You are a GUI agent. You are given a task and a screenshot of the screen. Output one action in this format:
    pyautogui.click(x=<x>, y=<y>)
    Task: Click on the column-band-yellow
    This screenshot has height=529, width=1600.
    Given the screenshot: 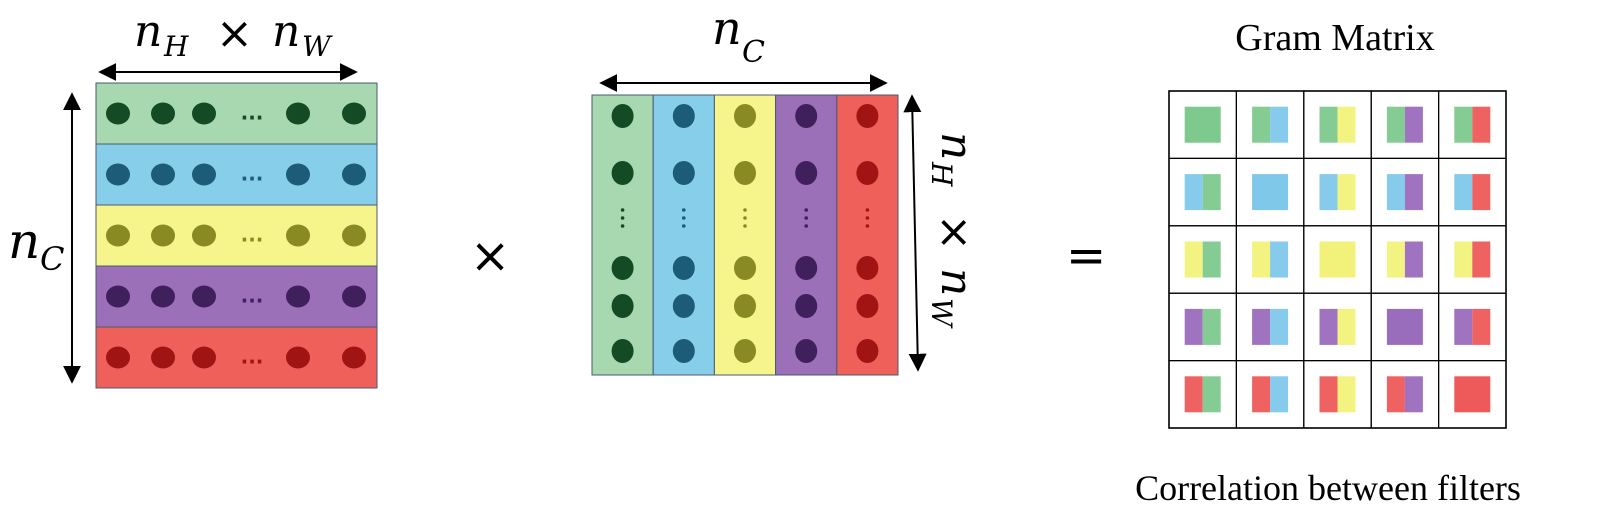 What is the action you would take?
    pyautogui.click(x=745, y=235)
    